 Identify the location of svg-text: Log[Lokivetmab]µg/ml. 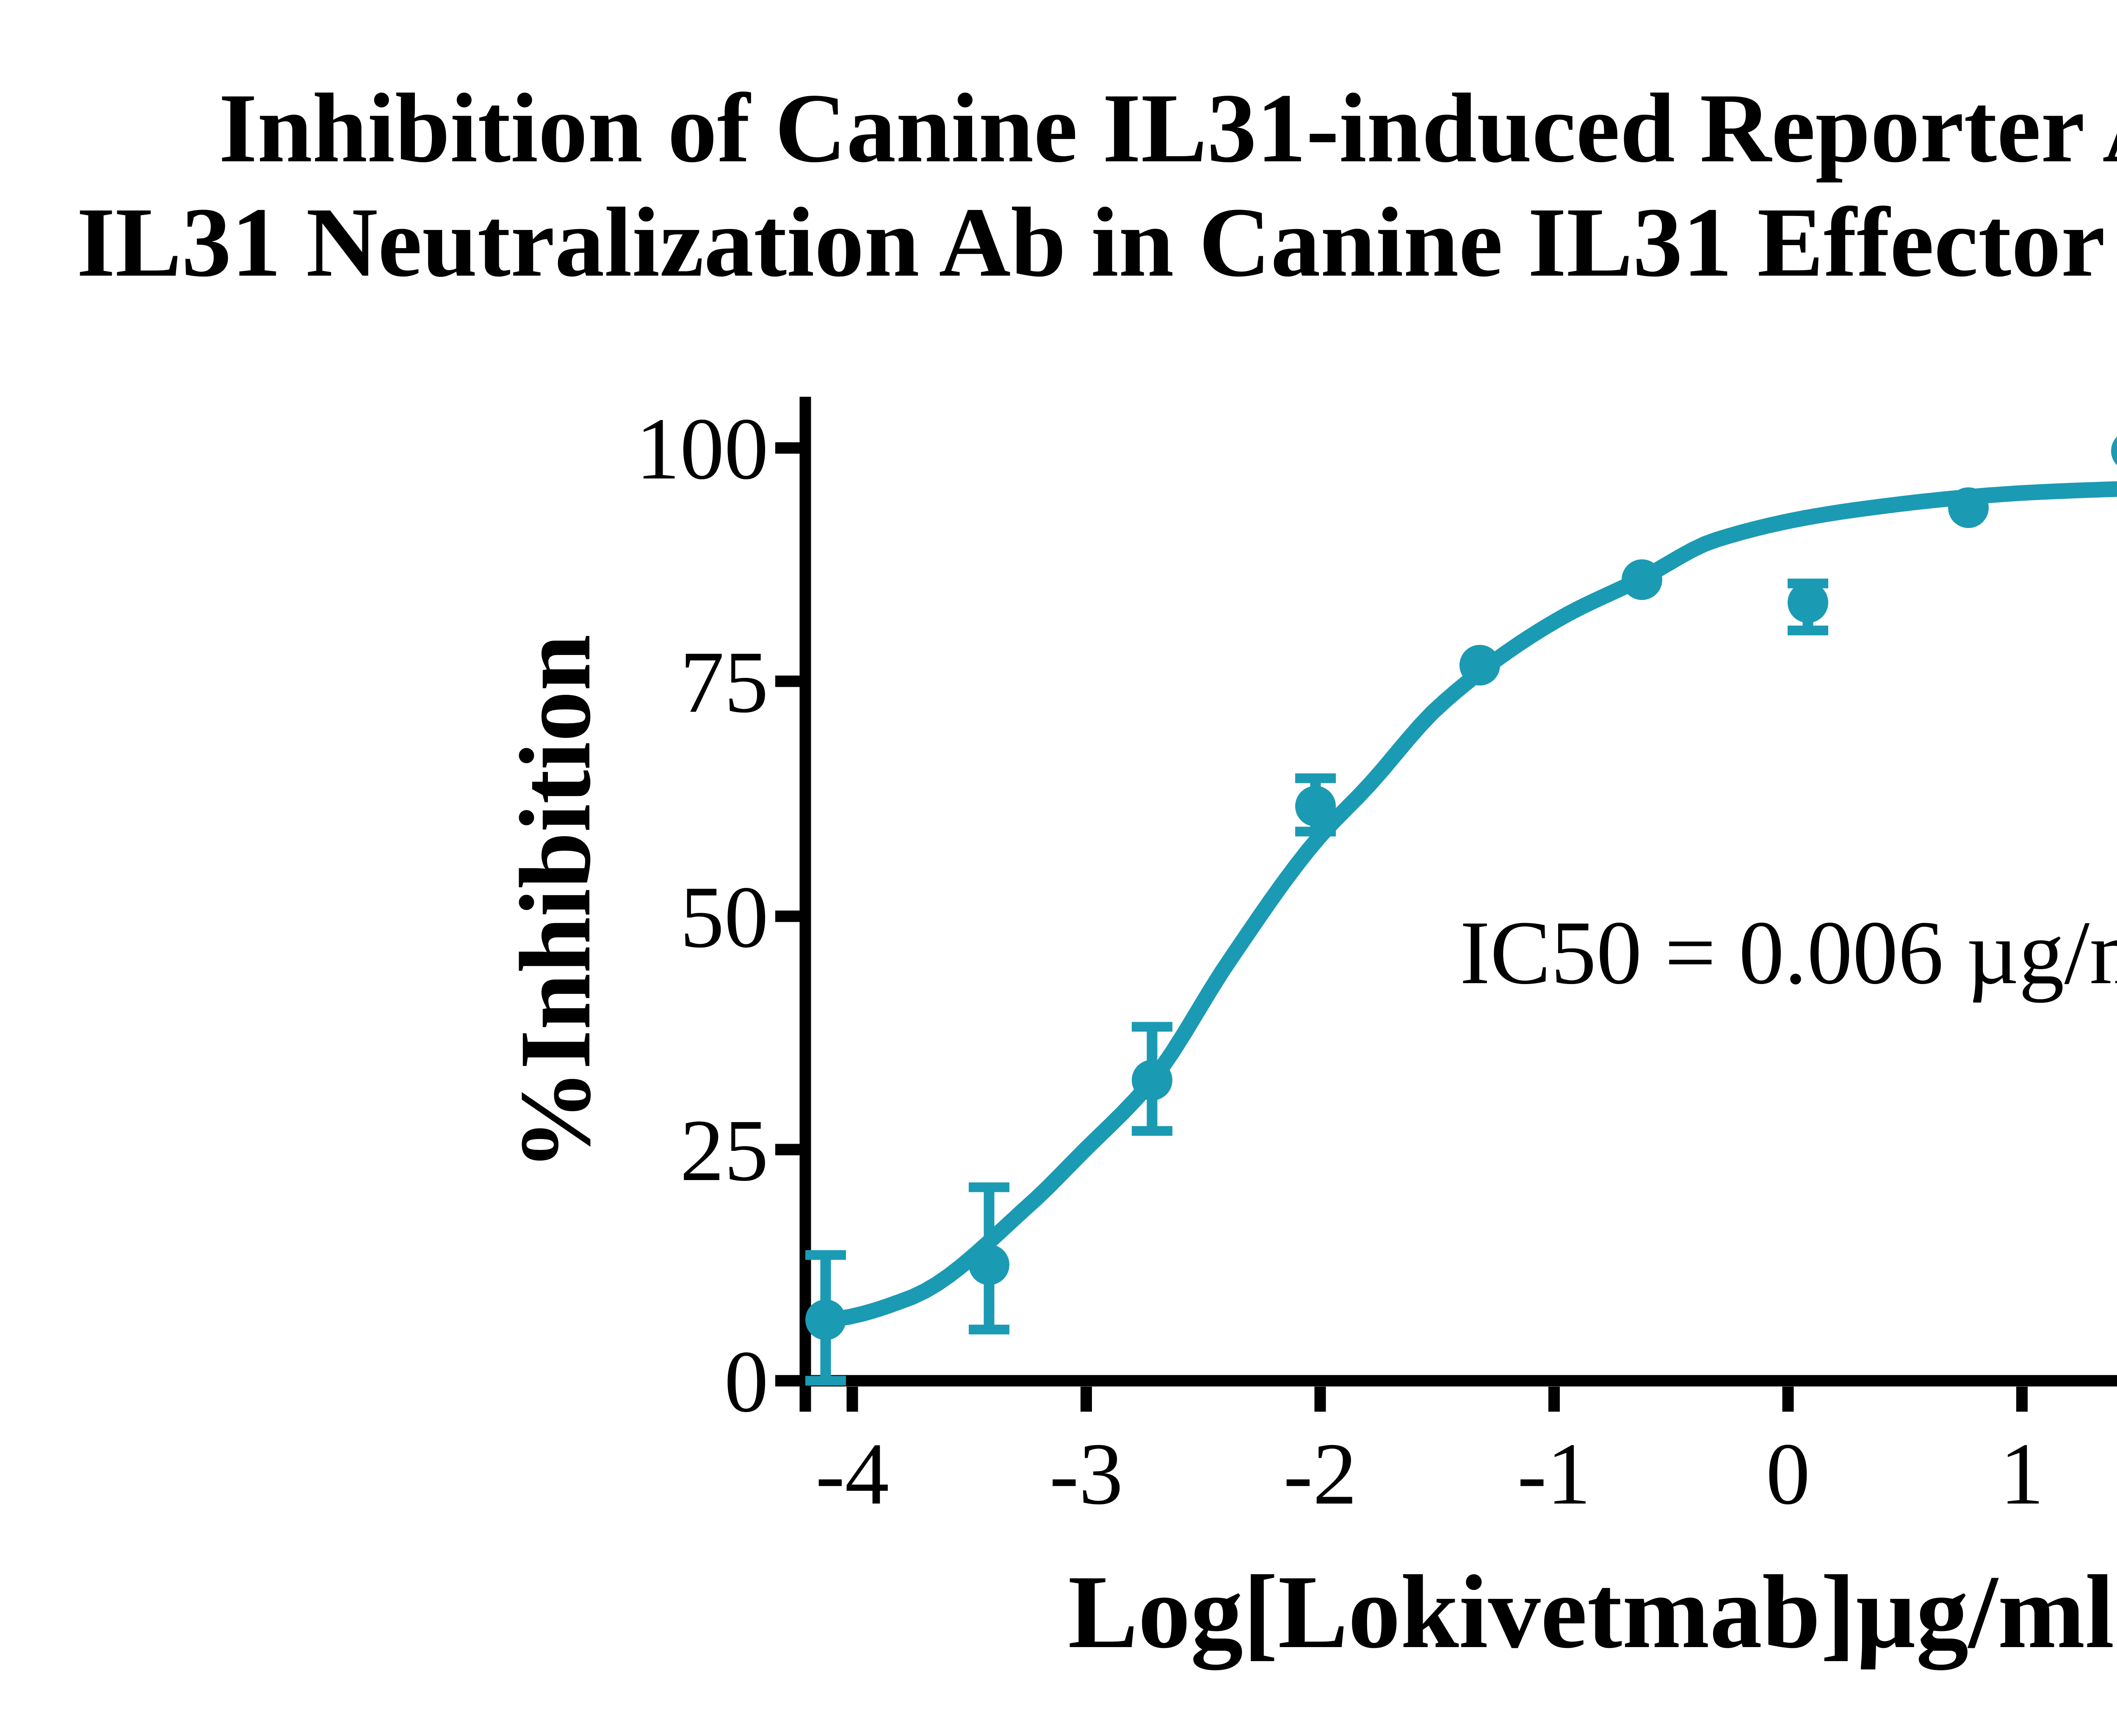
(1591, 1612).